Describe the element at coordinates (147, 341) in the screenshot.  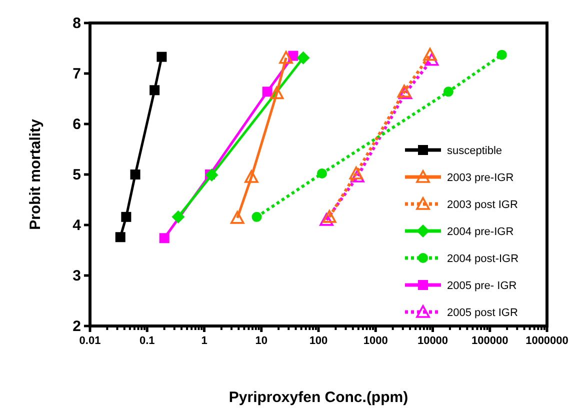
I see `x-tick-label: 0.1` at that location.